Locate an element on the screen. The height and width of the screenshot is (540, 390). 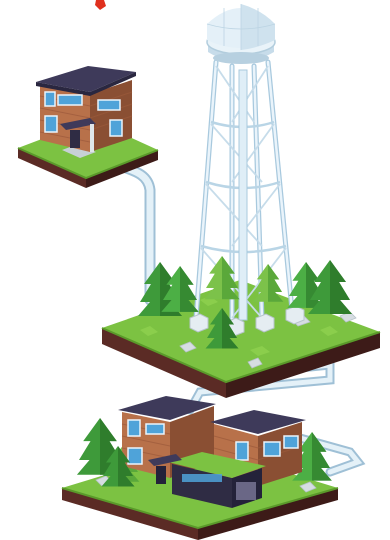
pipe-side-bottom-highlight is located at coordinates (330, 455).